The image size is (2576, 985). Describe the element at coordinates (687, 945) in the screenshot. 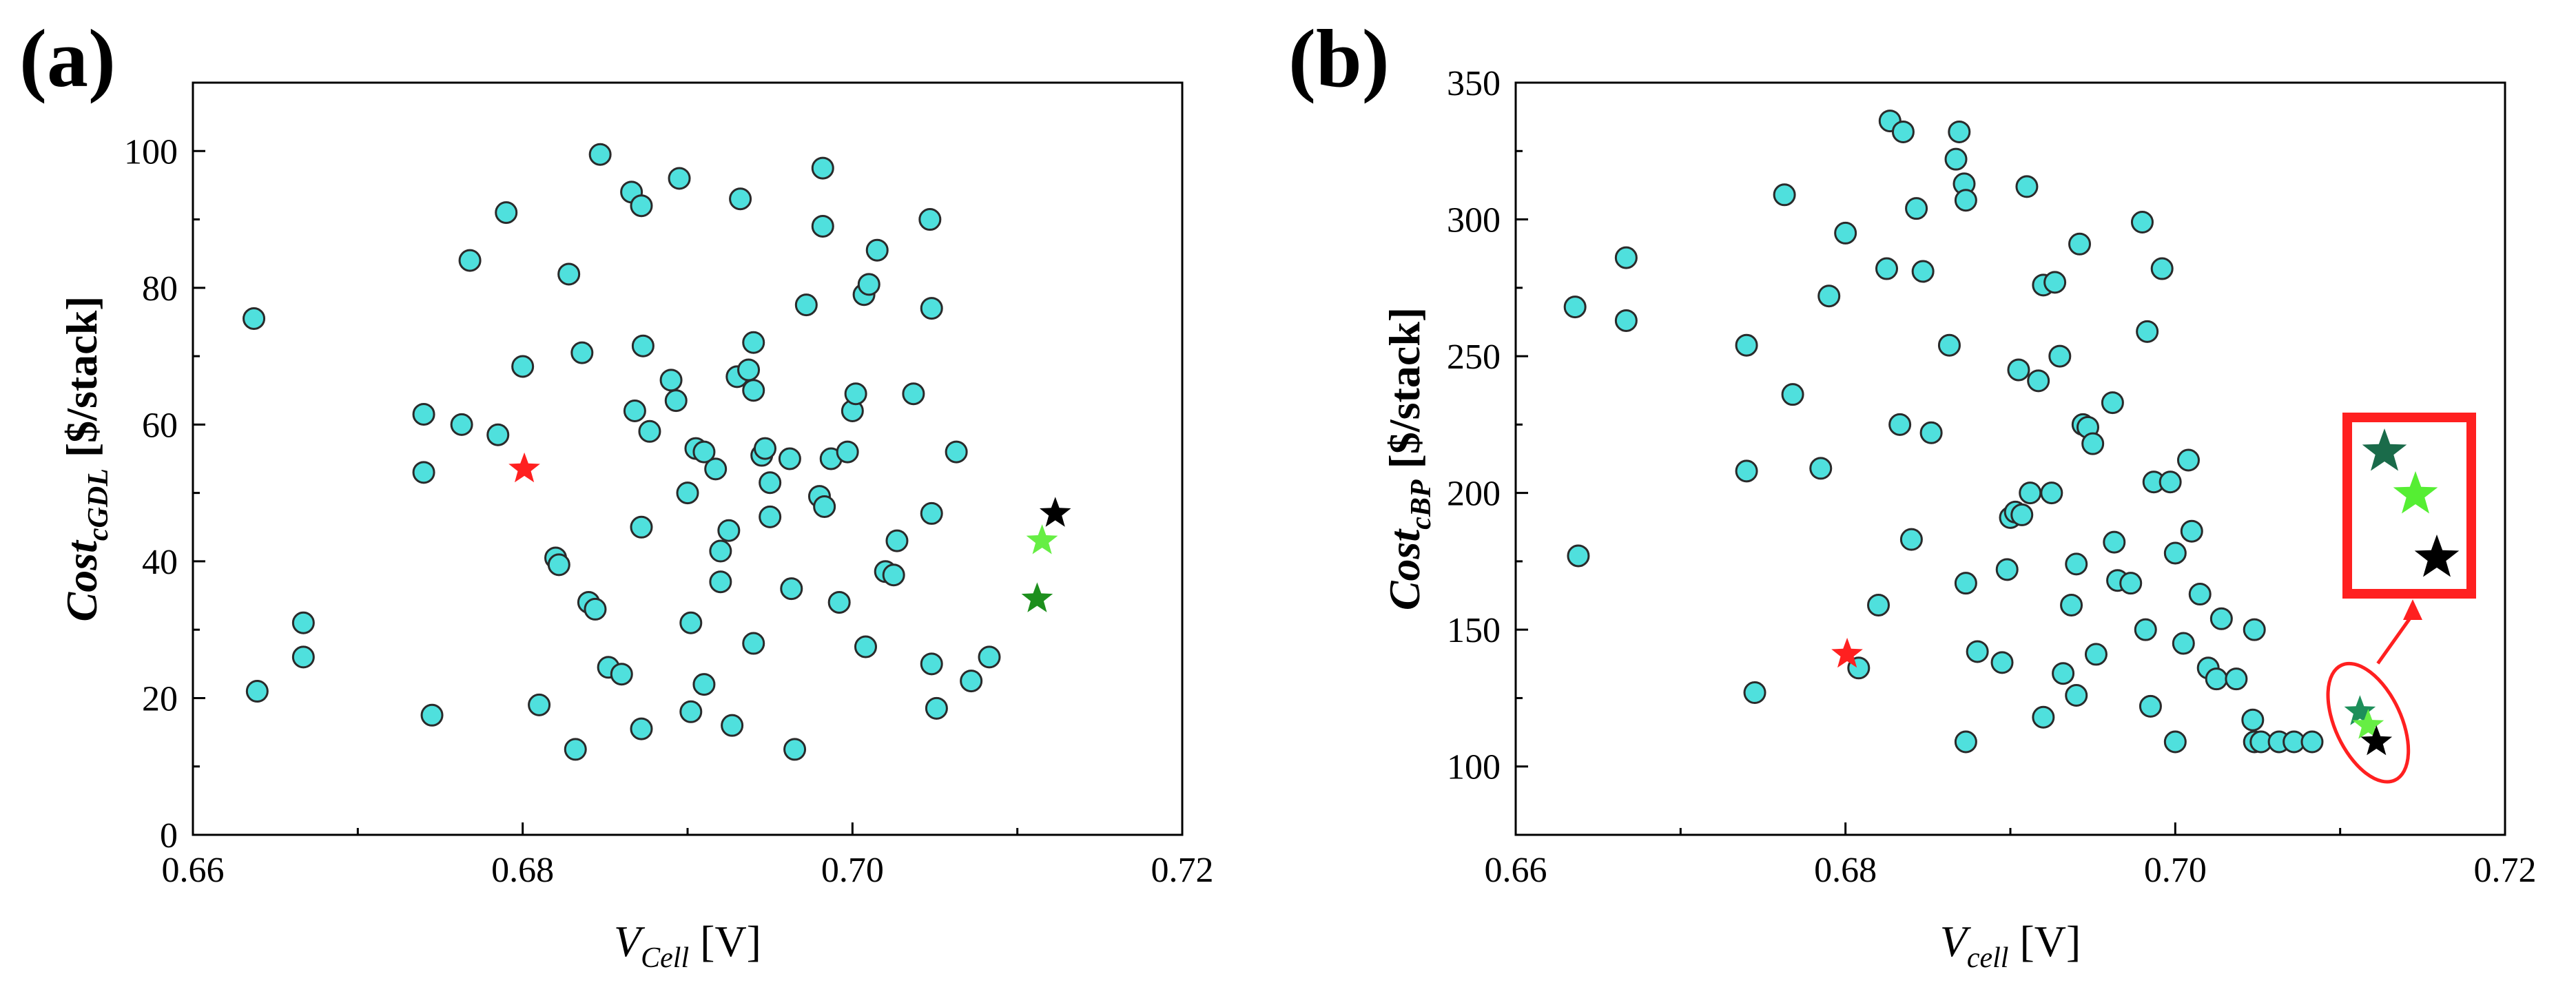

I see `panel-a-x-axis-label: VCell [V]` at that location.